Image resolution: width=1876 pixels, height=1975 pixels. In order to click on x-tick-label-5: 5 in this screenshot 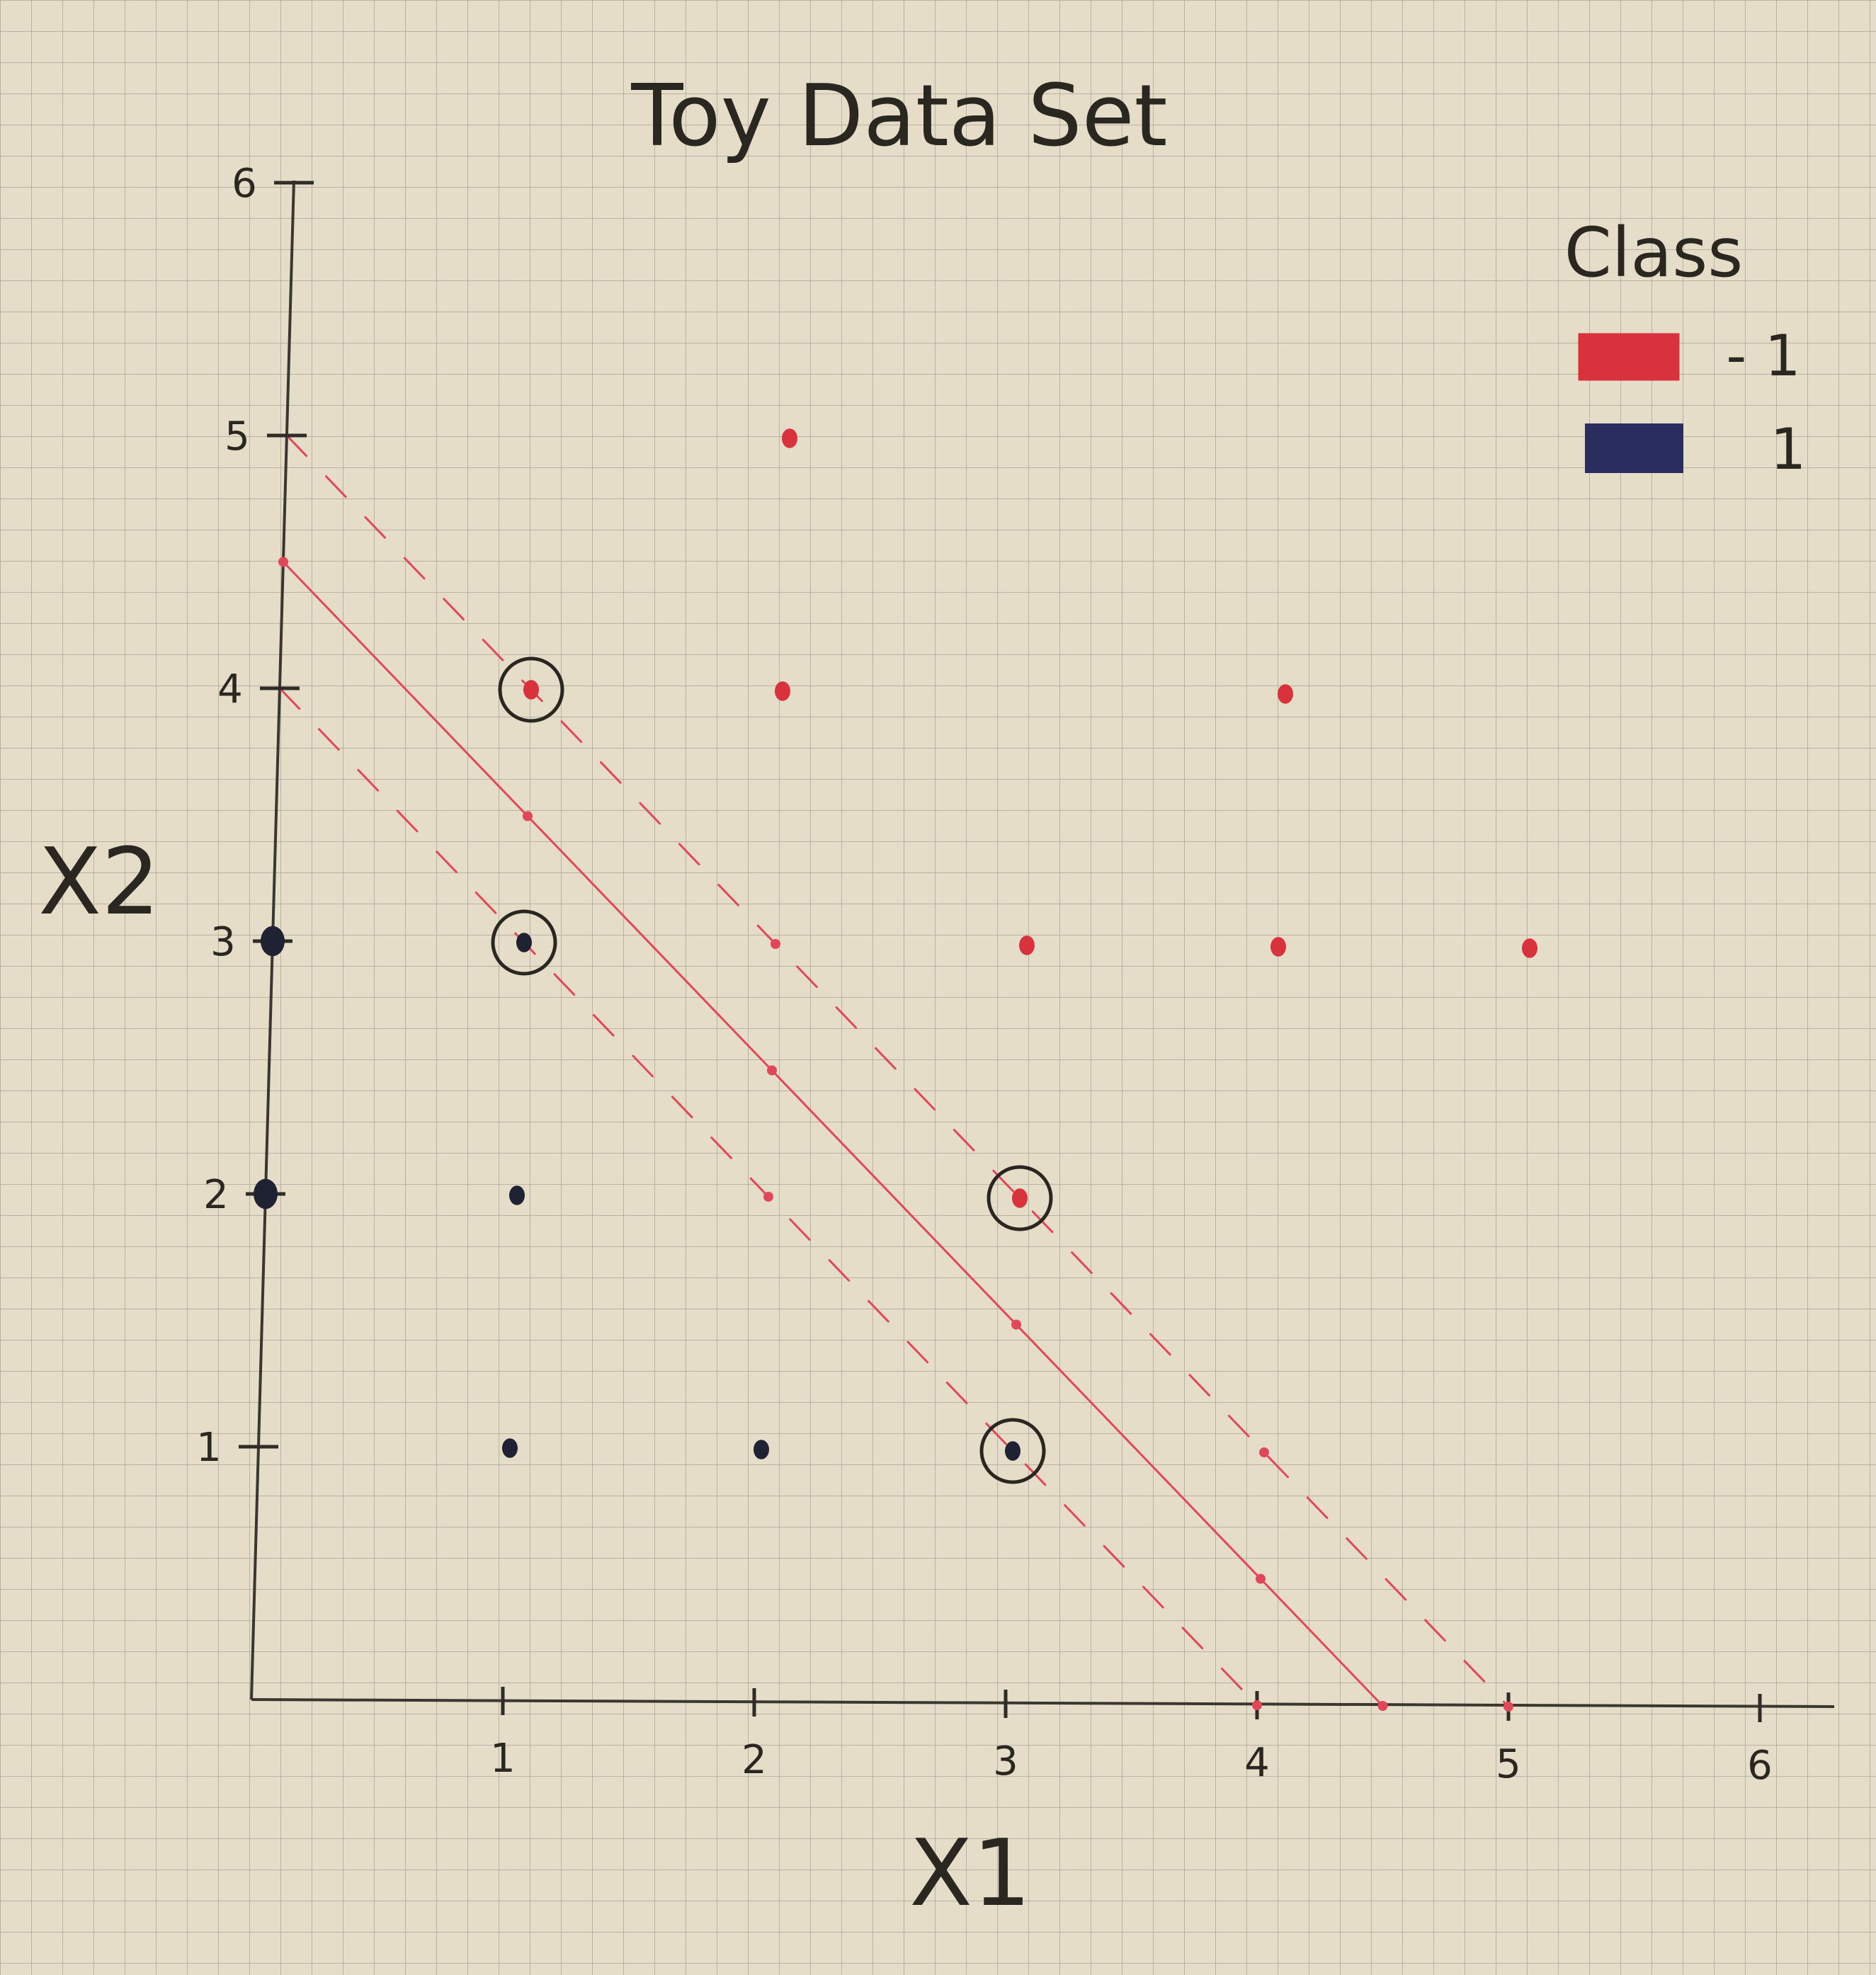, I will do `click(1509, 1764)`.